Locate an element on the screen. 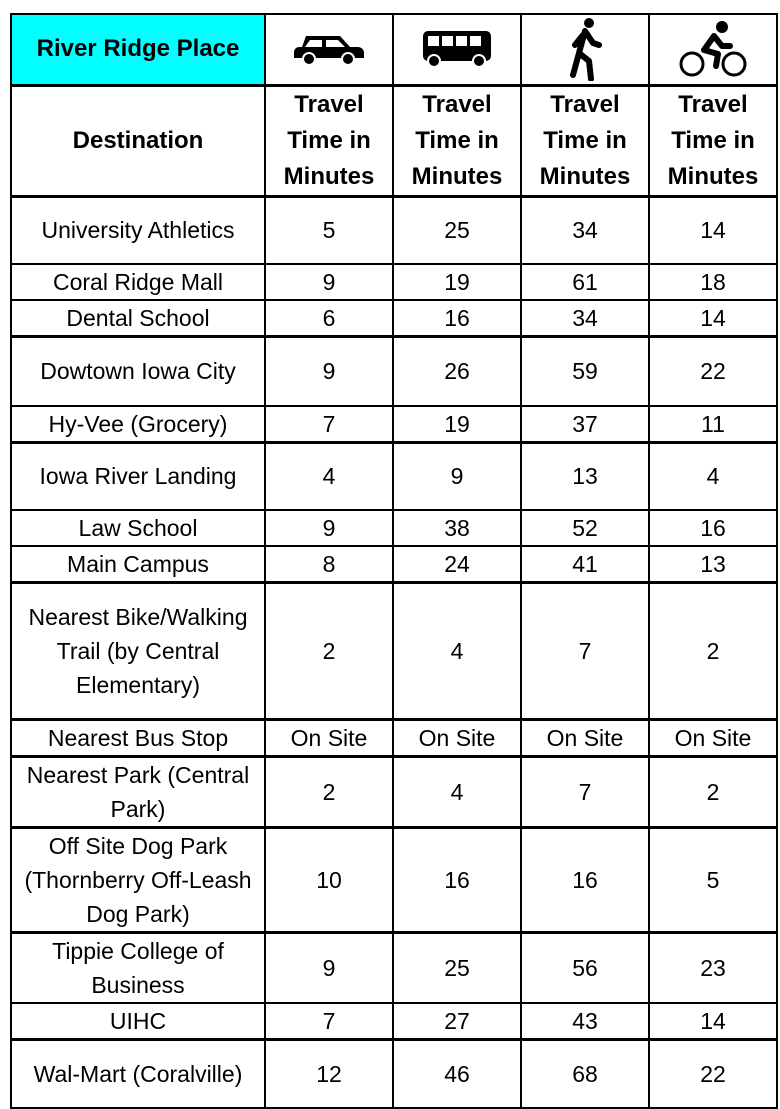 The height and width of the screenshot is (1109, 780). bike-column-icon is located at coordinates (713, 49).